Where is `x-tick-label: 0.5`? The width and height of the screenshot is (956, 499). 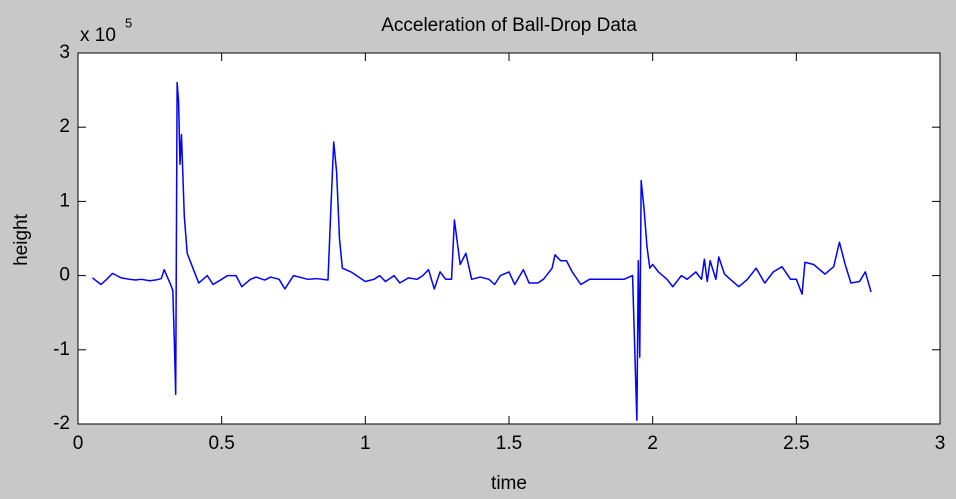 x-tick-label: 0.5 is located at coordinates (221, 443).